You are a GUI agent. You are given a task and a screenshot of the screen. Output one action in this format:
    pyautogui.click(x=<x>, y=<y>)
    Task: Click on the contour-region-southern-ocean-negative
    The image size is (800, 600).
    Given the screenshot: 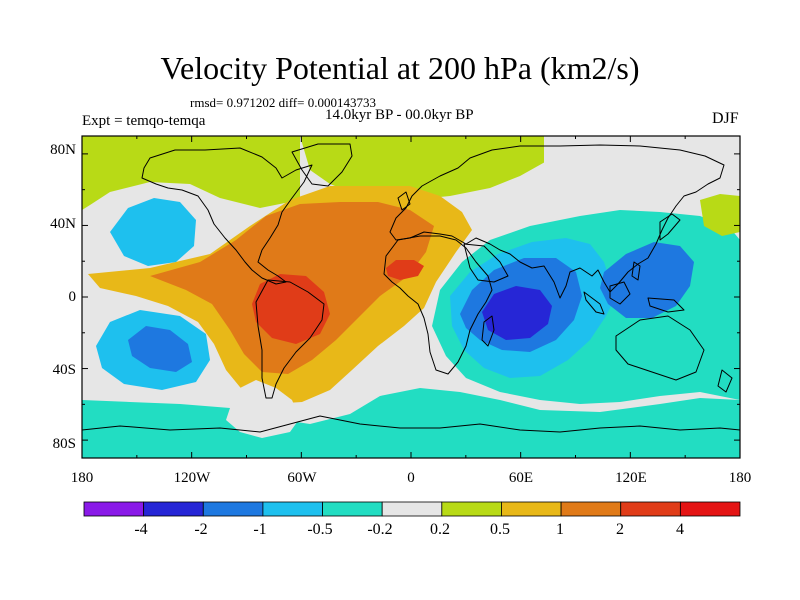 What is the action you would take?
    pyautogui.click(x=411, y=423)
    